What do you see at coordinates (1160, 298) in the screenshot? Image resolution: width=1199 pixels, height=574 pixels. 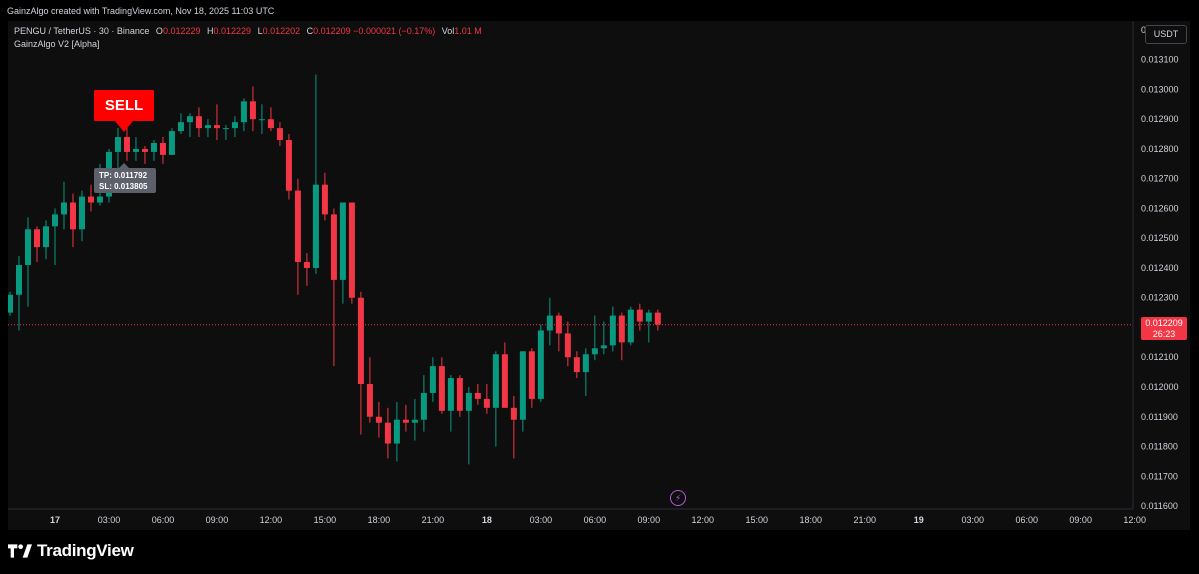 I see `y-tick-label: 0.012300` at bounding box center [1160, 298].